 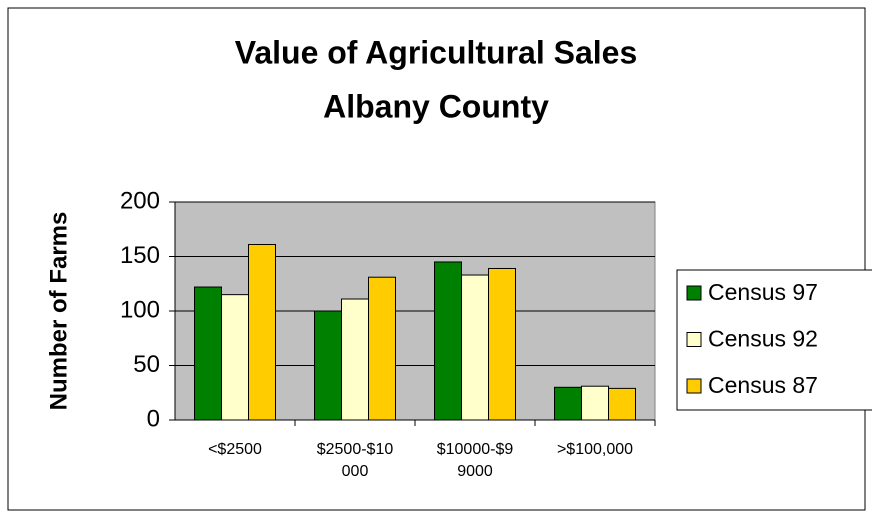 What do you see at coordinates (58, 311) in the screenshot?
I see `y-axis-label: Number of Farms` at bounding box center [58, 311].